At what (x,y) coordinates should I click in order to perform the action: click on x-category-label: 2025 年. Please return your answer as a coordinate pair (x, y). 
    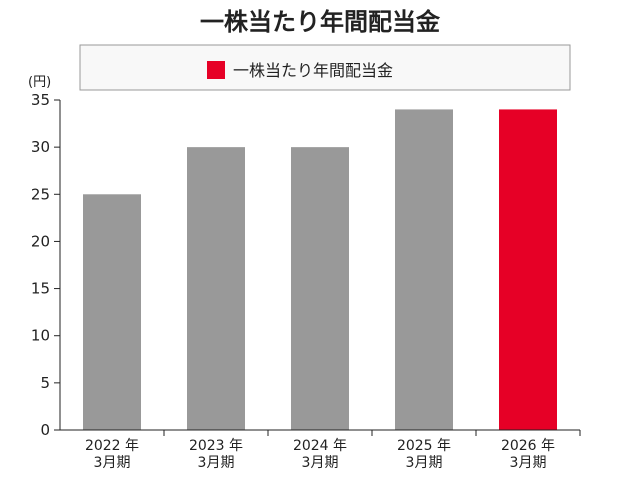
    Looking at the image, I should click on (424, 446).